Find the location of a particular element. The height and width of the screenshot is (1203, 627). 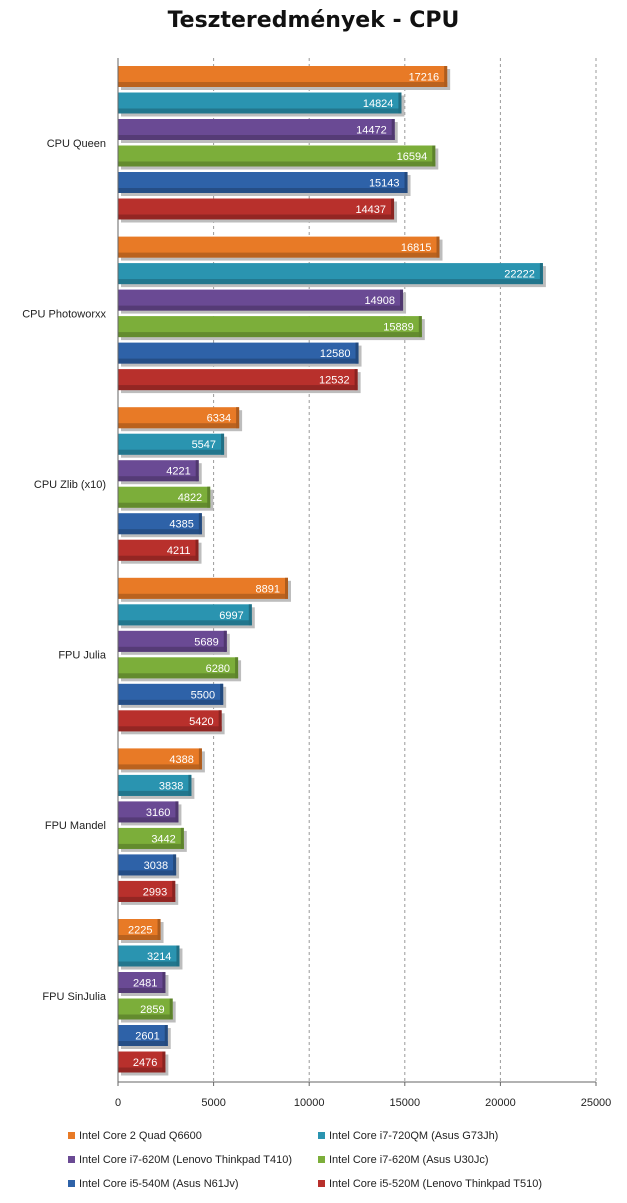

bar-value-label: 3838 is located at coordinates (171, 786).